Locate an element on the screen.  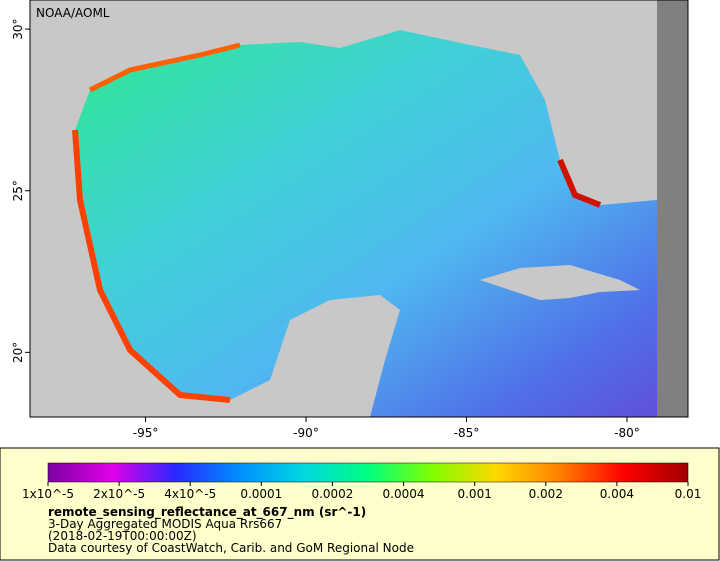
dataset: 3-Day Aggregated MODIS Aqua Rrs667 is located at coordinates (165, 524).